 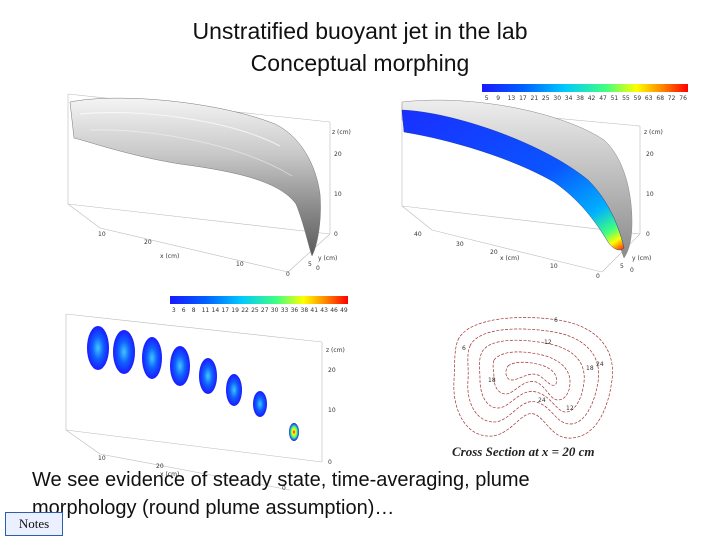 I want to click on colorbar-tick-label: 43, so click(x=324, y=310).